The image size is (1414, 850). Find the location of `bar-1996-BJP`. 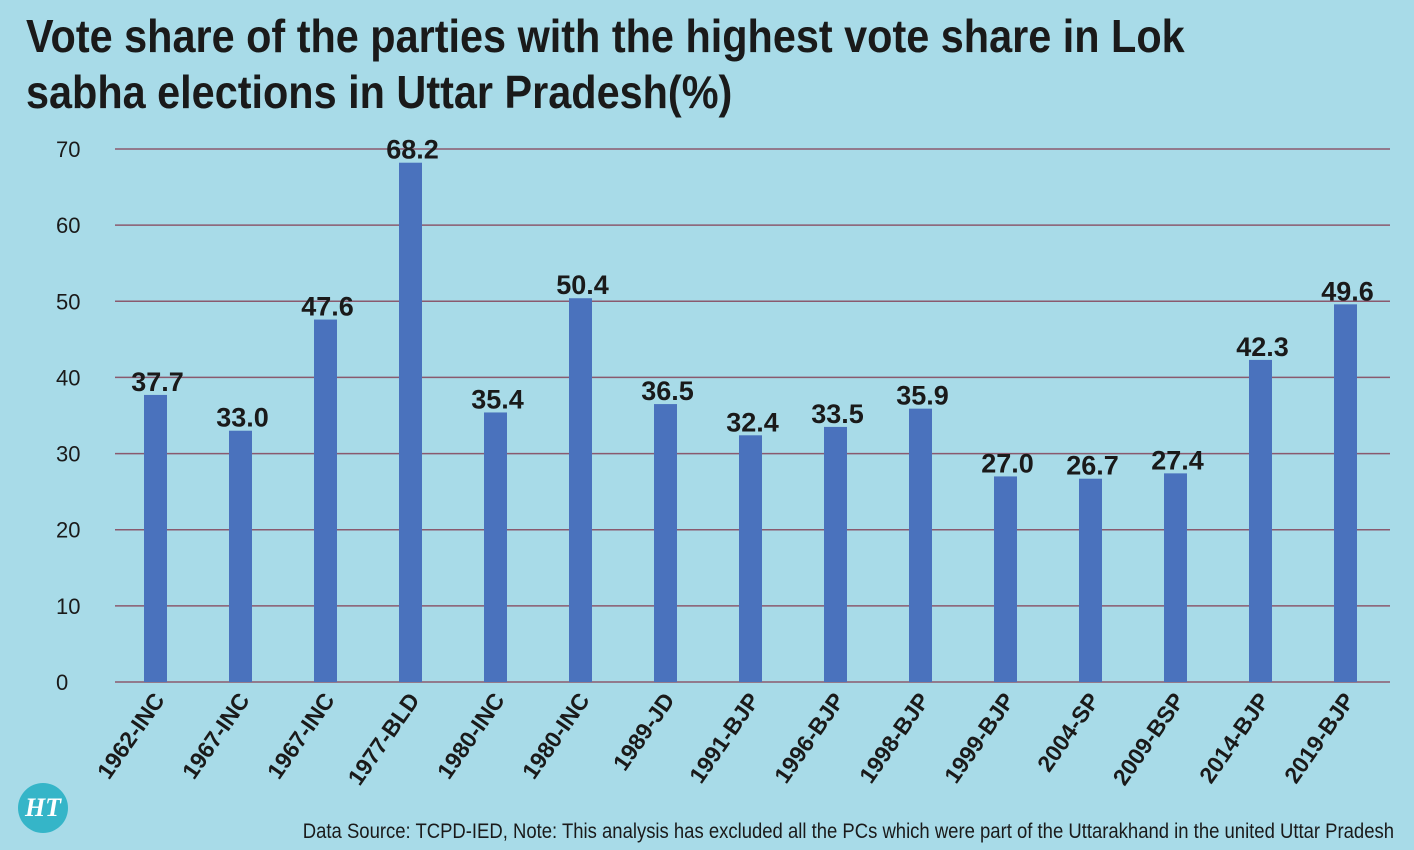

bar-1996-BJP is located at coordinates (835, 554).